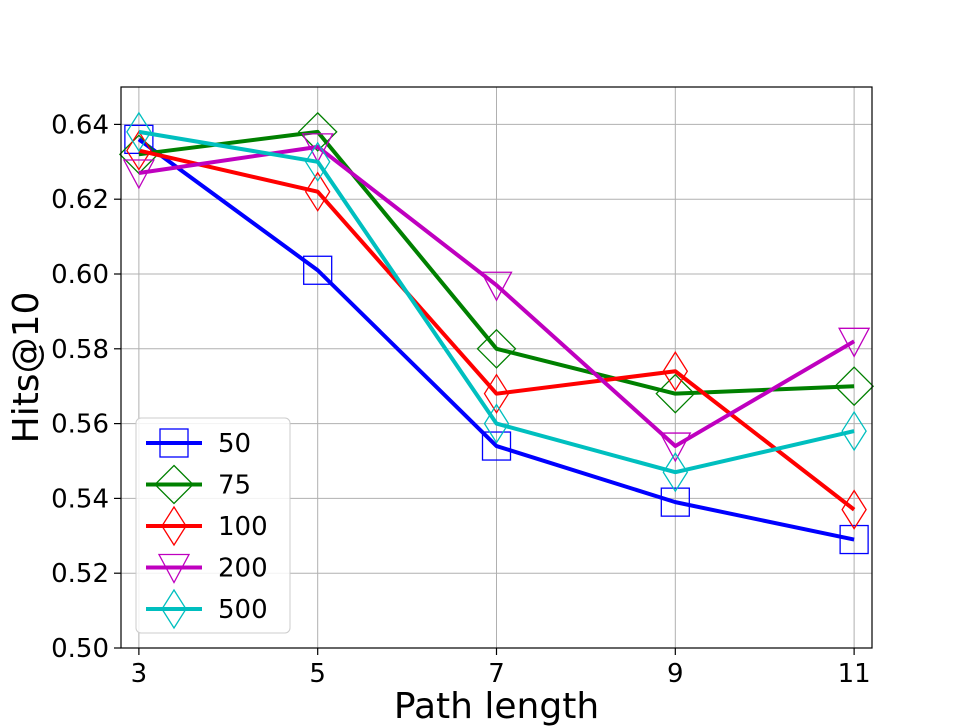  I want to click on legend-entry: 75, so click(198, 484).